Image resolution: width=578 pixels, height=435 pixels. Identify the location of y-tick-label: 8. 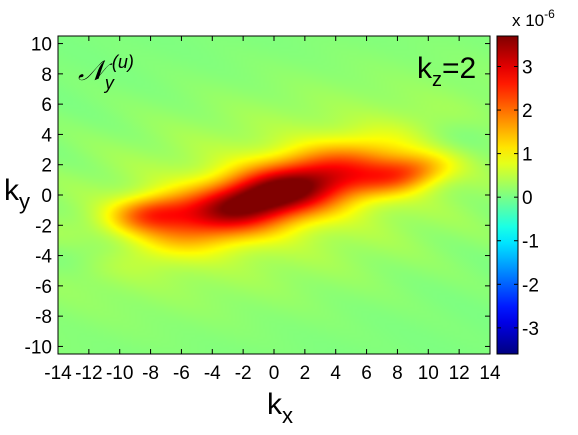
(46, 75).